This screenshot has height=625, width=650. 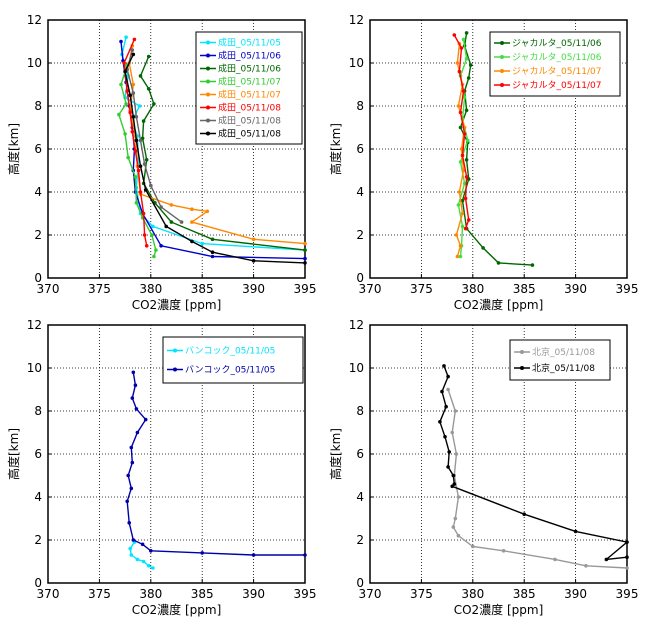 I want to click on legend-box, so click(x=560, y=360).